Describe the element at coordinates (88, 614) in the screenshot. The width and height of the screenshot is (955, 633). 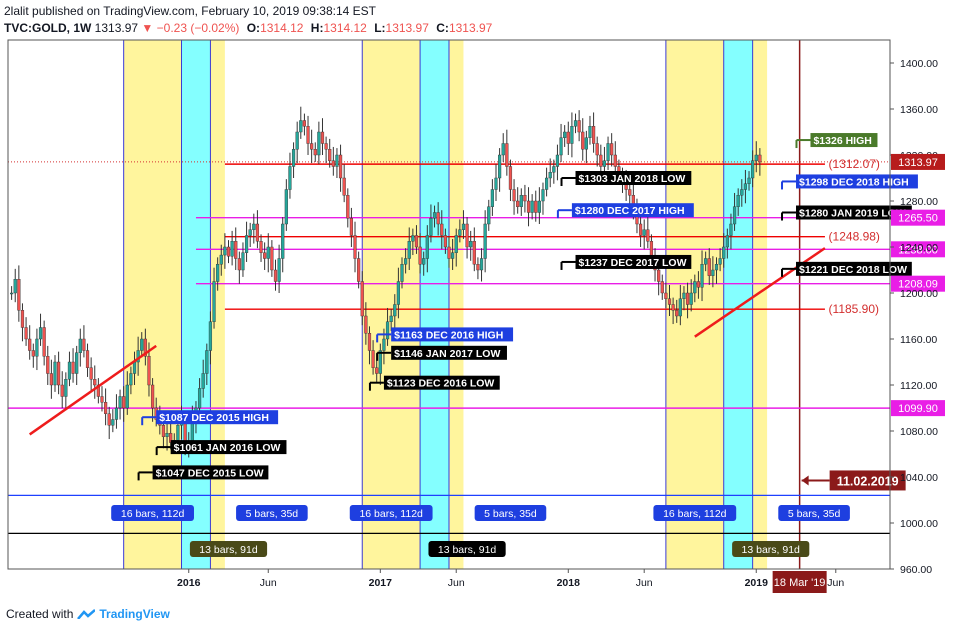
I see `footer: Created with TradingView` at that location.